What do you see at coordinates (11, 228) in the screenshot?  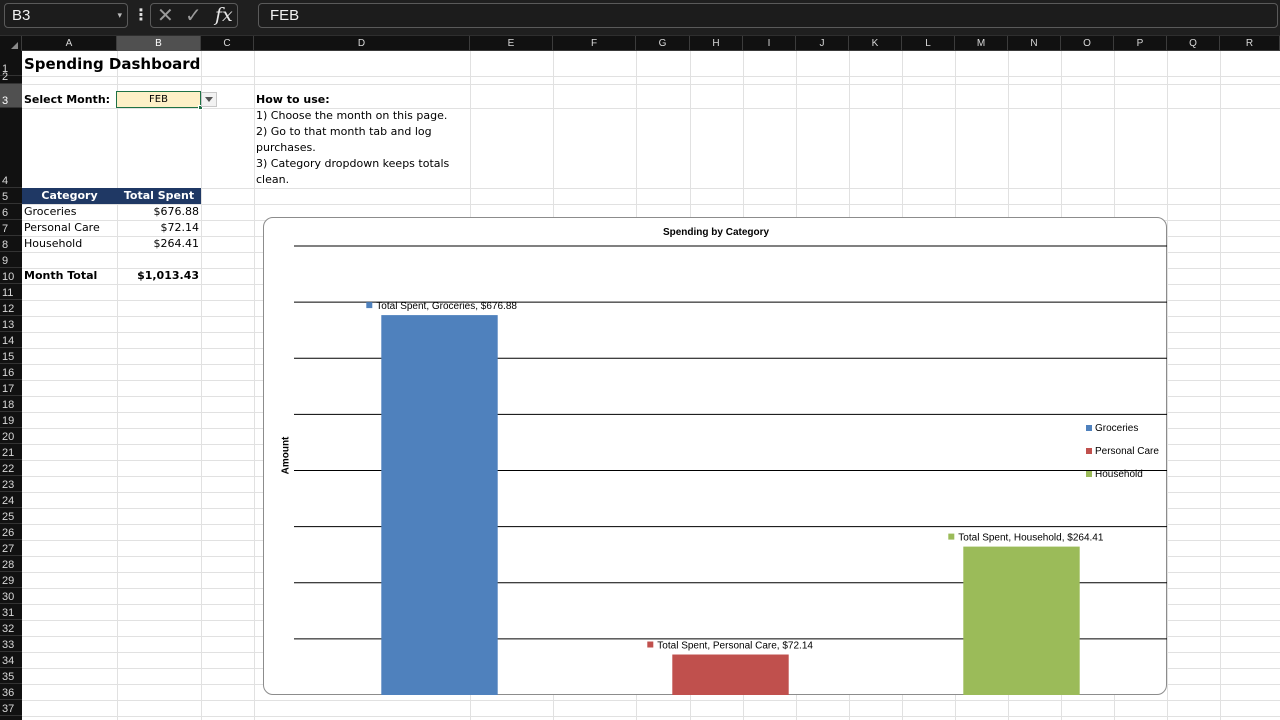 I see `row-header-7: 7` at bounding box center [11, 228].